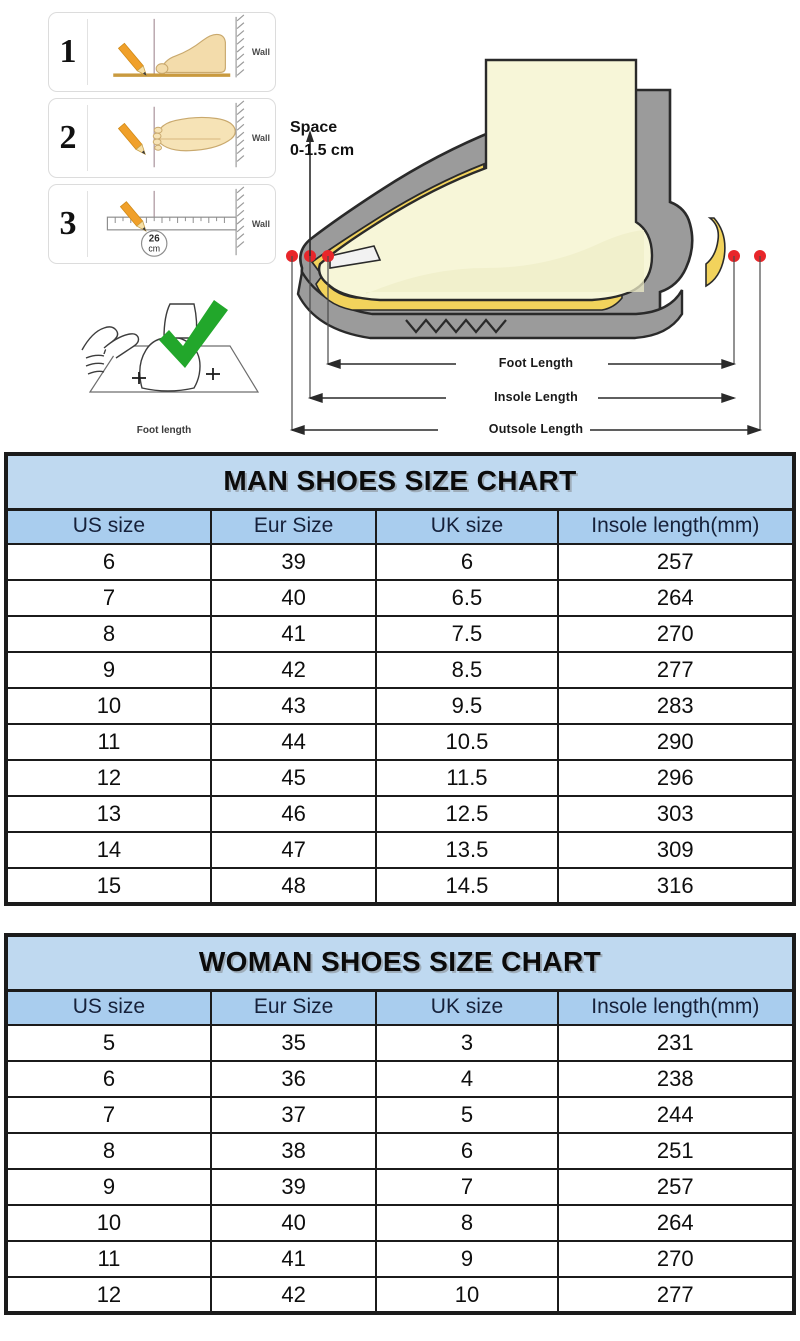 This screenshot has height=1341, width=800. I want to click on table-row: 9 39 7 257, so click(400, 1187).